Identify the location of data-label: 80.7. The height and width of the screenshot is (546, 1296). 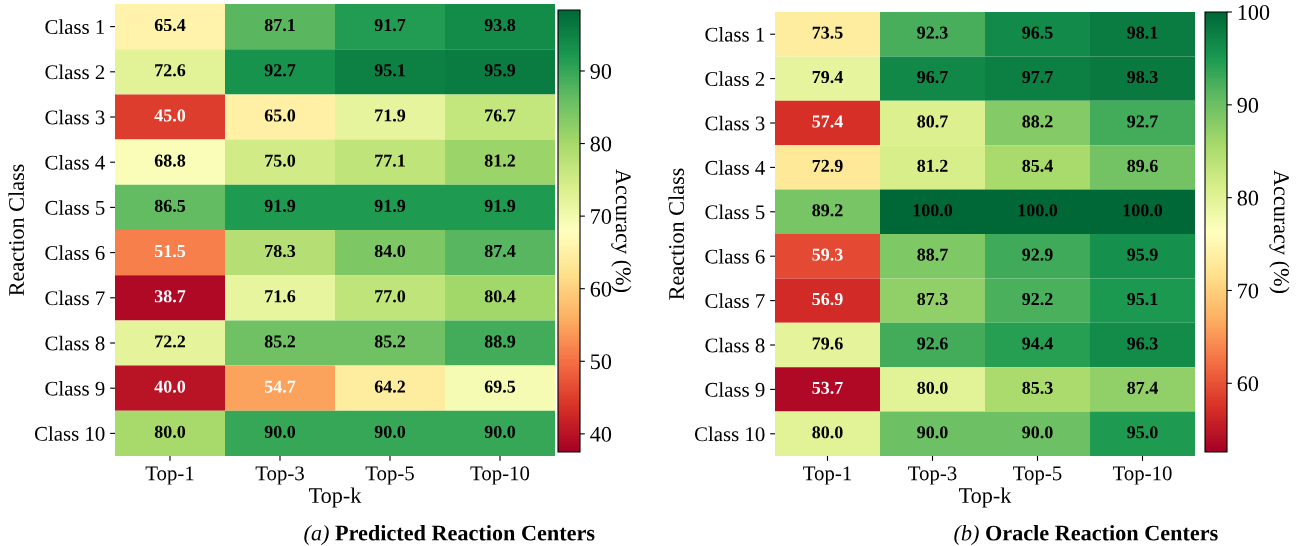
(932, 121).